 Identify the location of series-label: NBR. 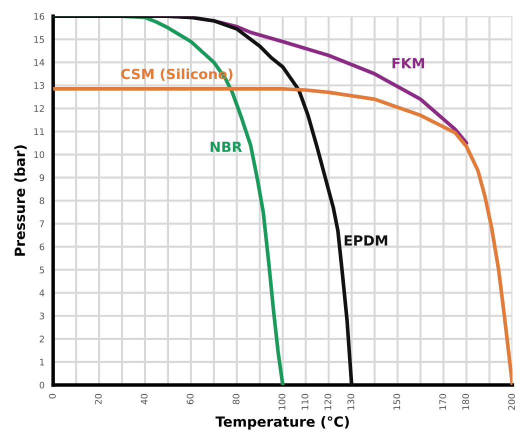
(226, 147).